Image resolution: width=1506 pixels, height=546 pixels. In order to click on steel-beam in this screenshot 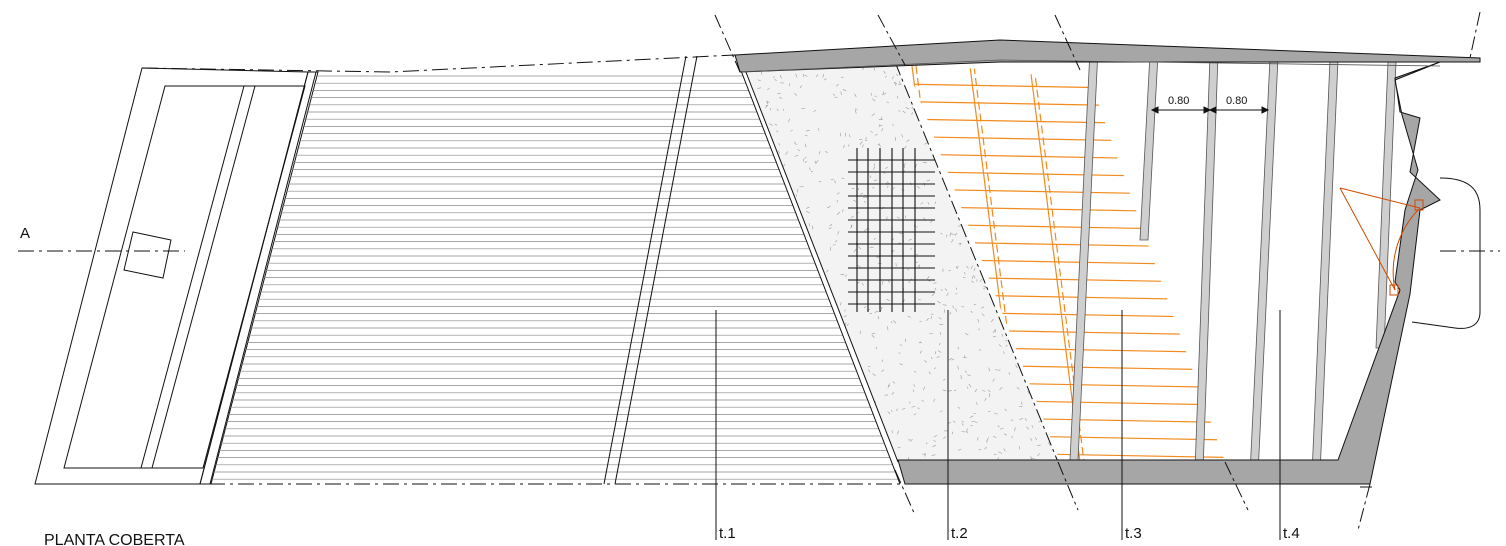, I will do `click(1386, 205)`.